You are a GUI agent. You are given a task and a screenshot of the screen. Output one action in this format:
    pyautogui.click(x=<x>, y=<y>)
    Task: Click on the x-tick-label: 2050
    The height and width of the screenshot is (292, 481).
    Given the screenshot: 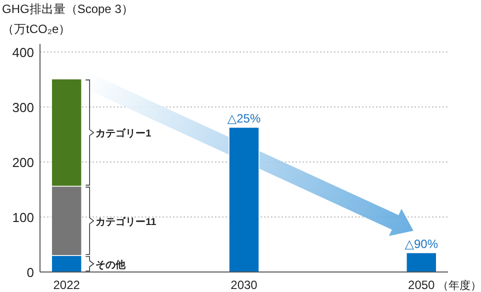 What is the action you would take?
    pyautogui.click(x=422, y=285)
    